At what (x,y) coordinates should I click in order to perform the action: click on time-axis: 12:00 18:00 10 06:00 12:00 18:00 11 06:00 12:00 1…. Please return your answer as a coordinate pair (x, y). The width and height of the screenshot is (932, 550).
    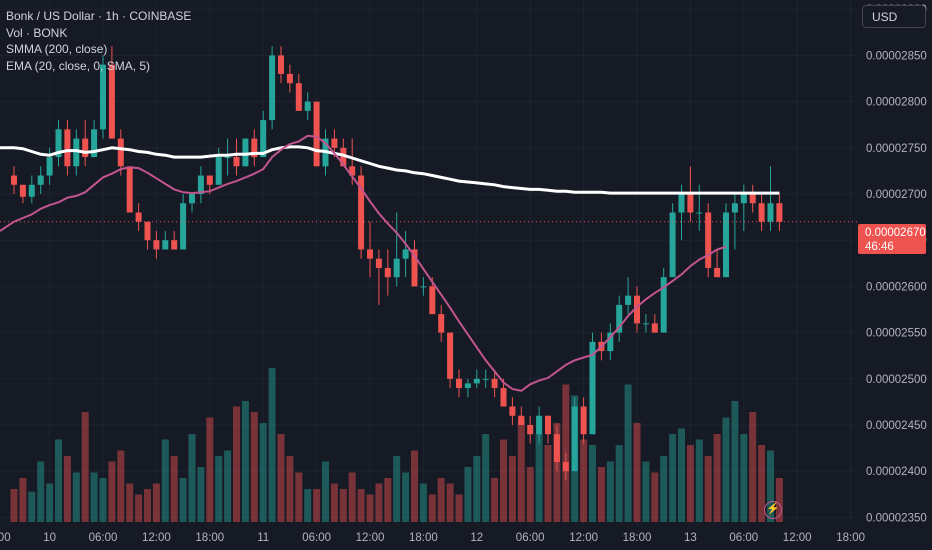
    Looking at the image, I should click on (432, 538).